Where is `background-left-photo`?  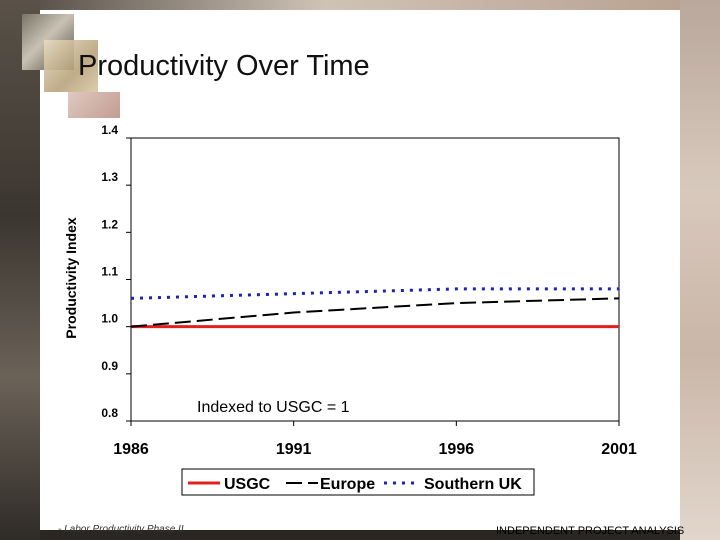 background-left-photo is located at coordinates (20, 270).